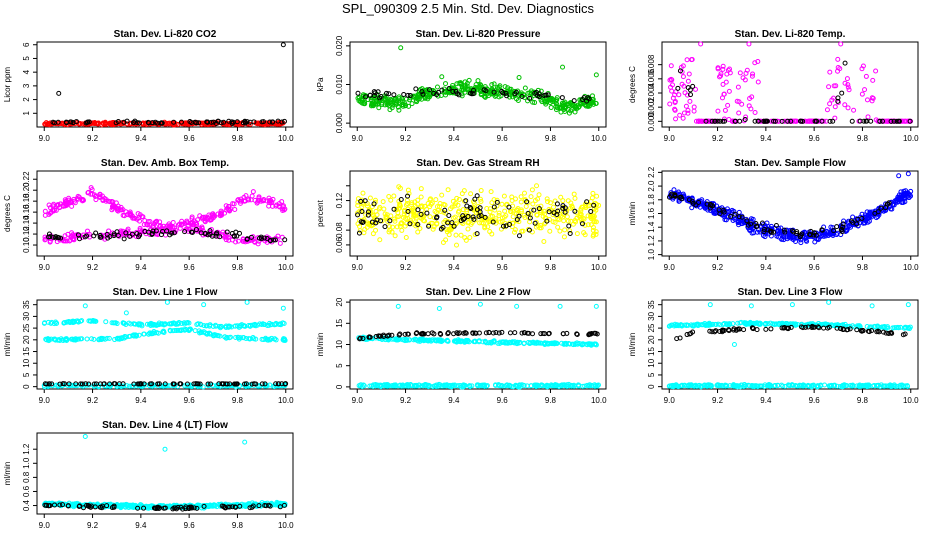 The width and height of the screenshot is (936, 540). Describe the element at coordinates (632, 84) in the screenshot. I see `y-axis-label: degrees C` at that location.